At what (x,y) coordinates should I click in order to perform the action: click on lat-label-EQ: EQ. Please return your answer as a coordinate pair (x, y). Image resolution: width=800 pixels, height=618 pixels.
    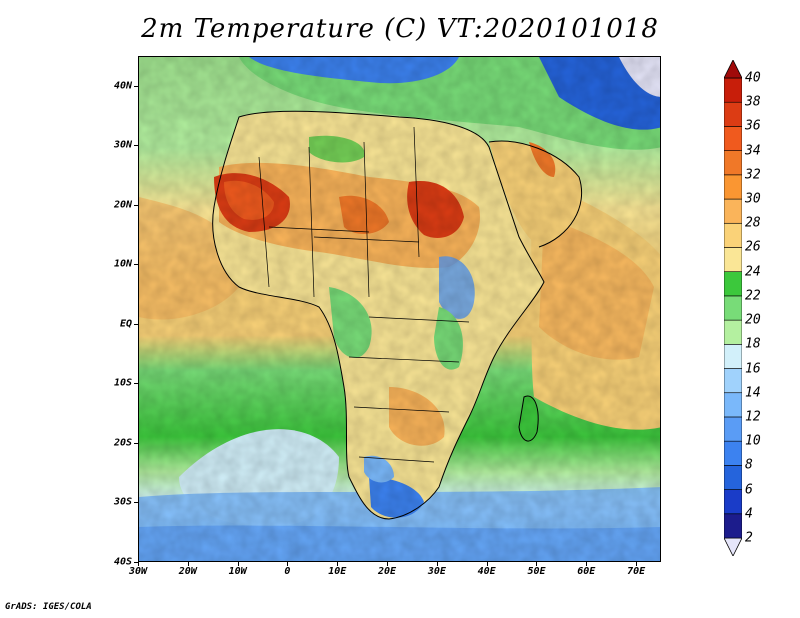
    Looking at the image, I should click on (125, 324).